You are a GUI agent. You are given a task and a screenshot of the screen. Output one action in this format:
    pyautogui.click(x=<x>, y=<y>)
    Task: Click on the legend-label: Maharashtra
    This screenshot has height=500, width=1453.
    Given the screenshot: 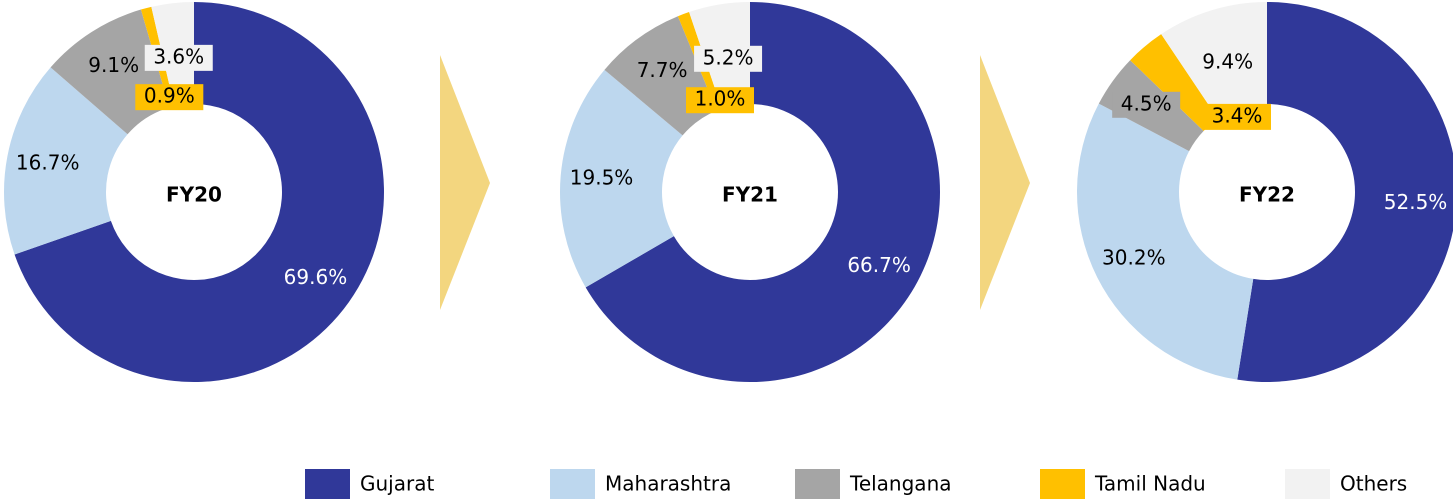 What is the action you would take?
    pyautogui.click(x=668, y=484)
    